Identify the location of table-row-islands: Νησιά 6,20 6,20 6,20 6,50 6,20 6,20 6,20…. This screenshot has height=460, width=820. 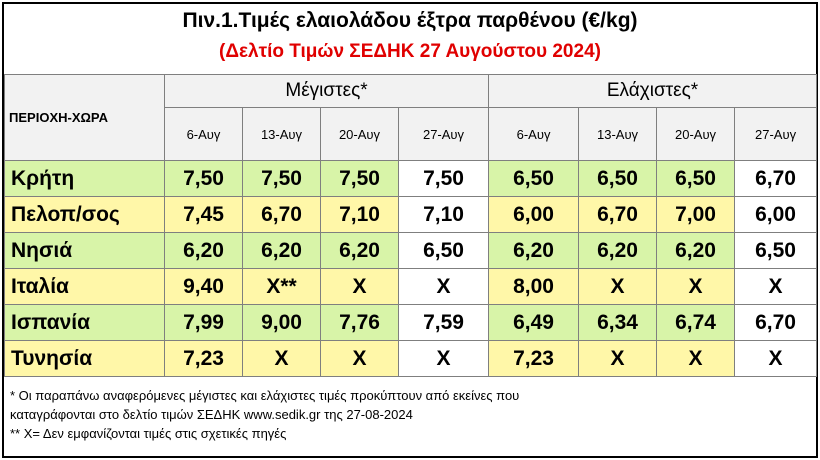
(411, 250).